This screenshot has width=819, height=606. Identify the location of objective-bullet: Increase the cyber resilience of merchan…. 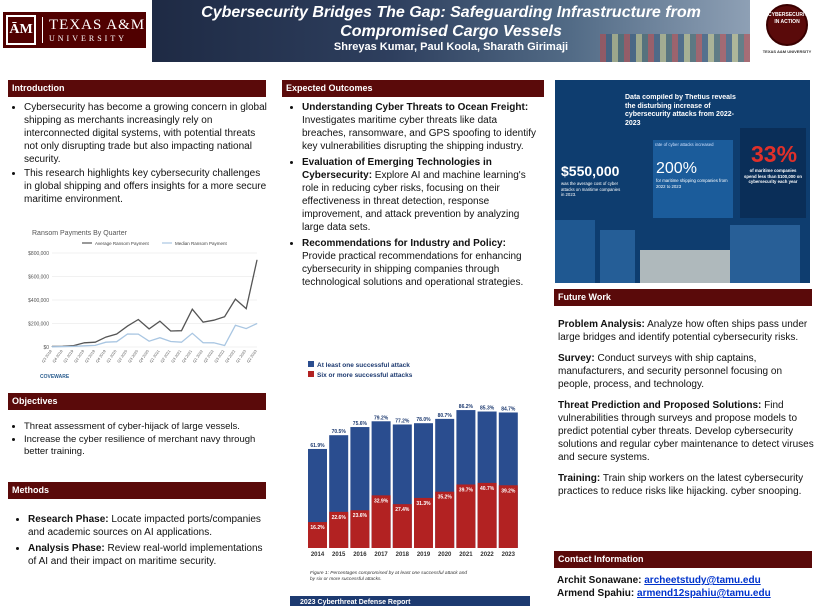
(147, 446).